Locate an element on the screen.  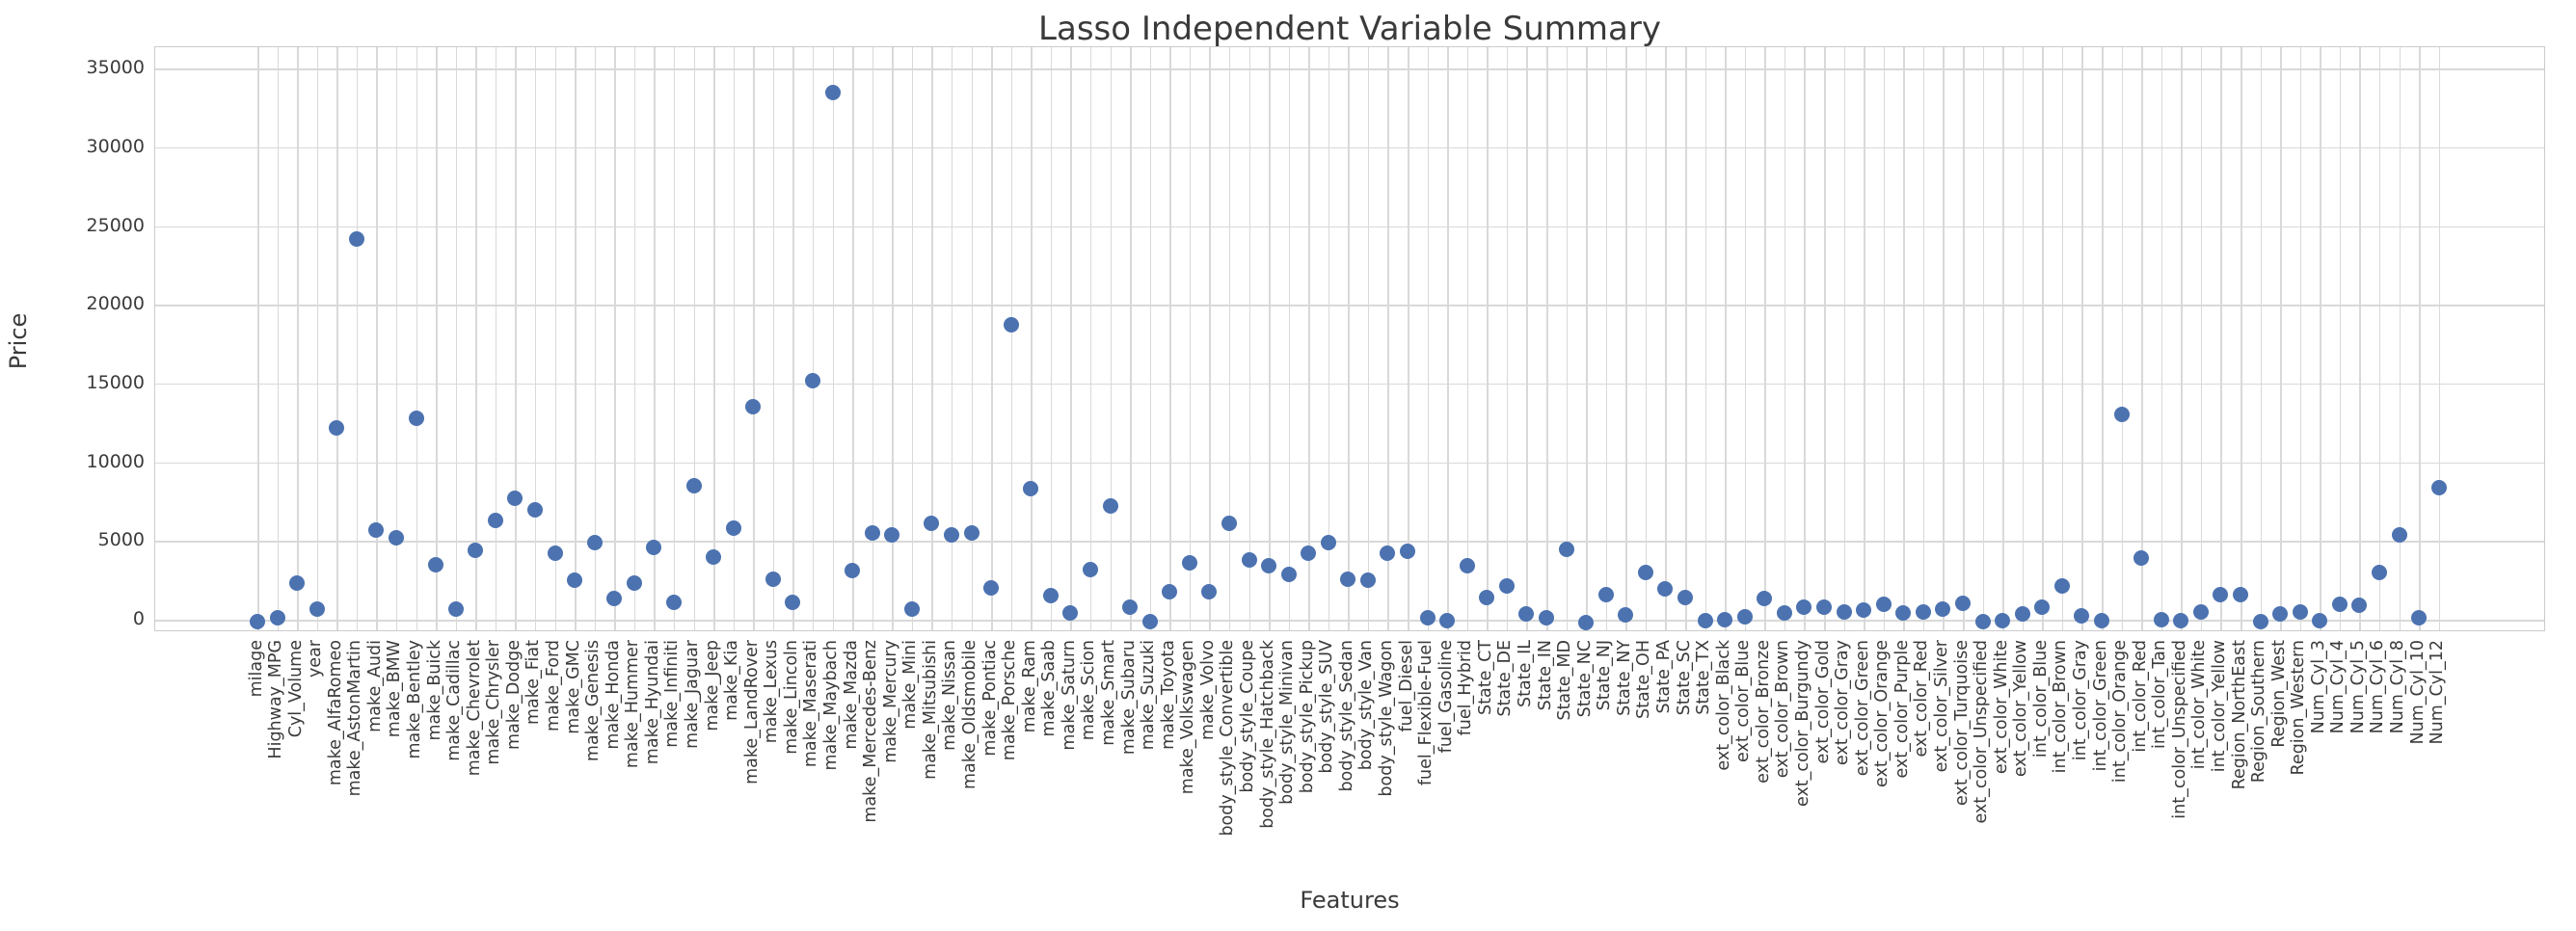
x-tick-label-make_Chrysler: make_Chrysler is located at coordinates (494, 702).